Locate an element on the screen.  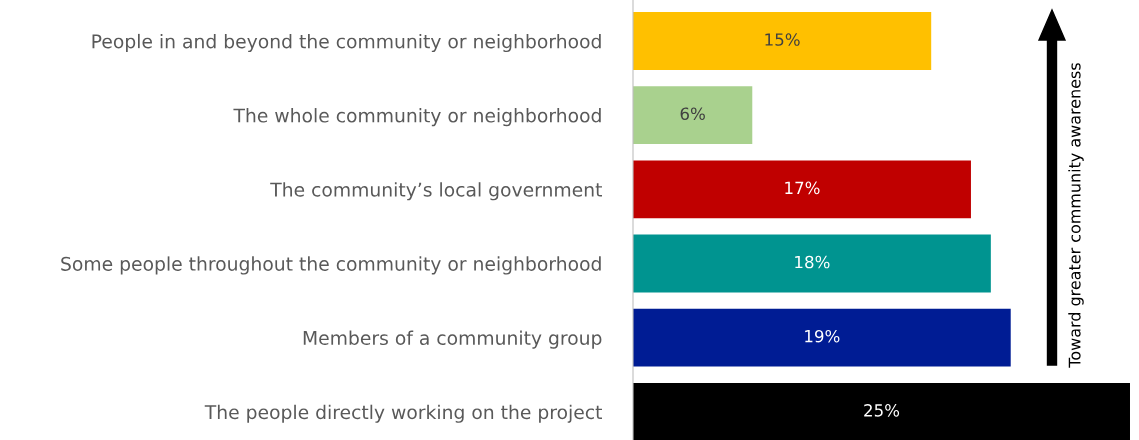
y-tick-label: The people directly working on the project is located at coordinates (403, 413).